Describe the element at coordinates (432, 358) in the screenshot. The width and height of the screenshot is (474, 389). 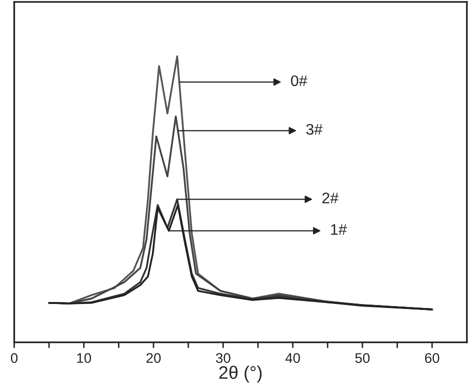
I see `x-tick-label: 60` at that location.